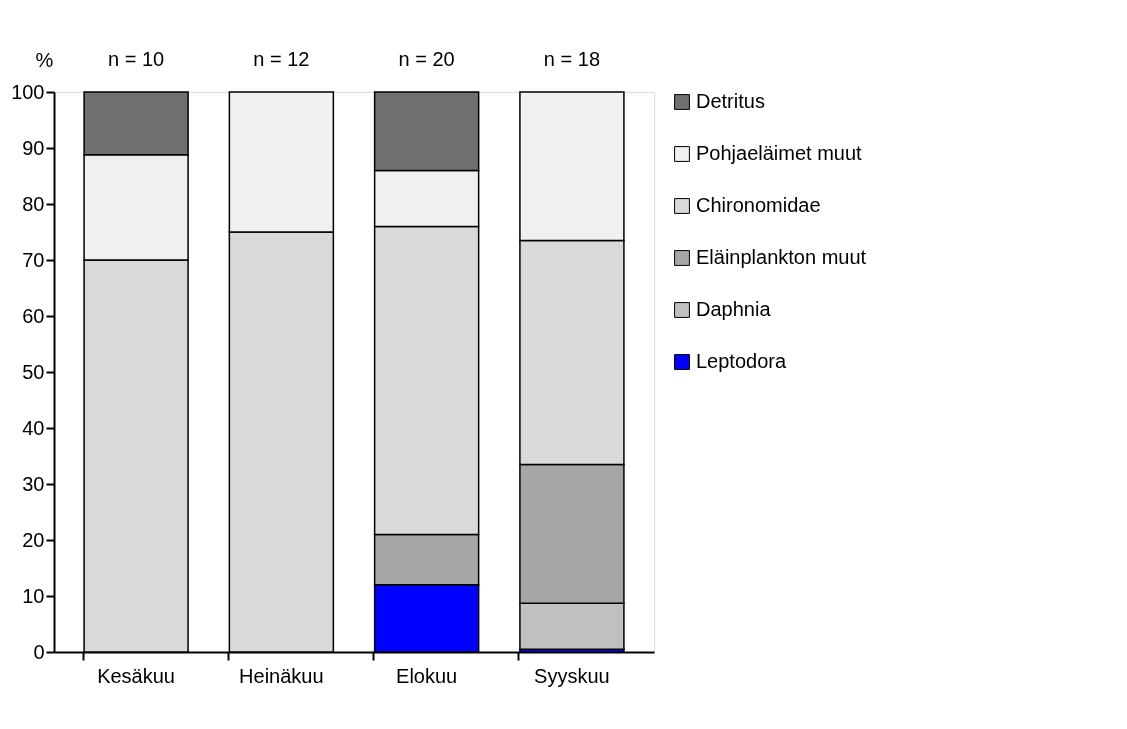 The height and width of the screenshot is (729, 1127). Describe the element at coordinates (33, 483) in the screenshot. I see `y-tick-label: 30` at that location.